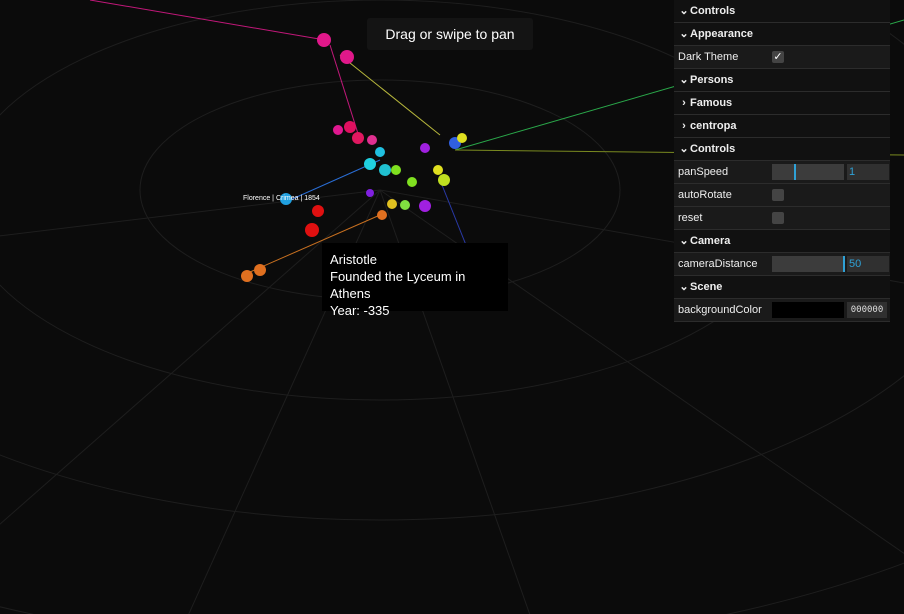 This screenshot has height=614, width=904. What do you see at coordinates (721, 34) in the screenshot?
I see `folder-title: Appearance` at bounding box center [721, 34].